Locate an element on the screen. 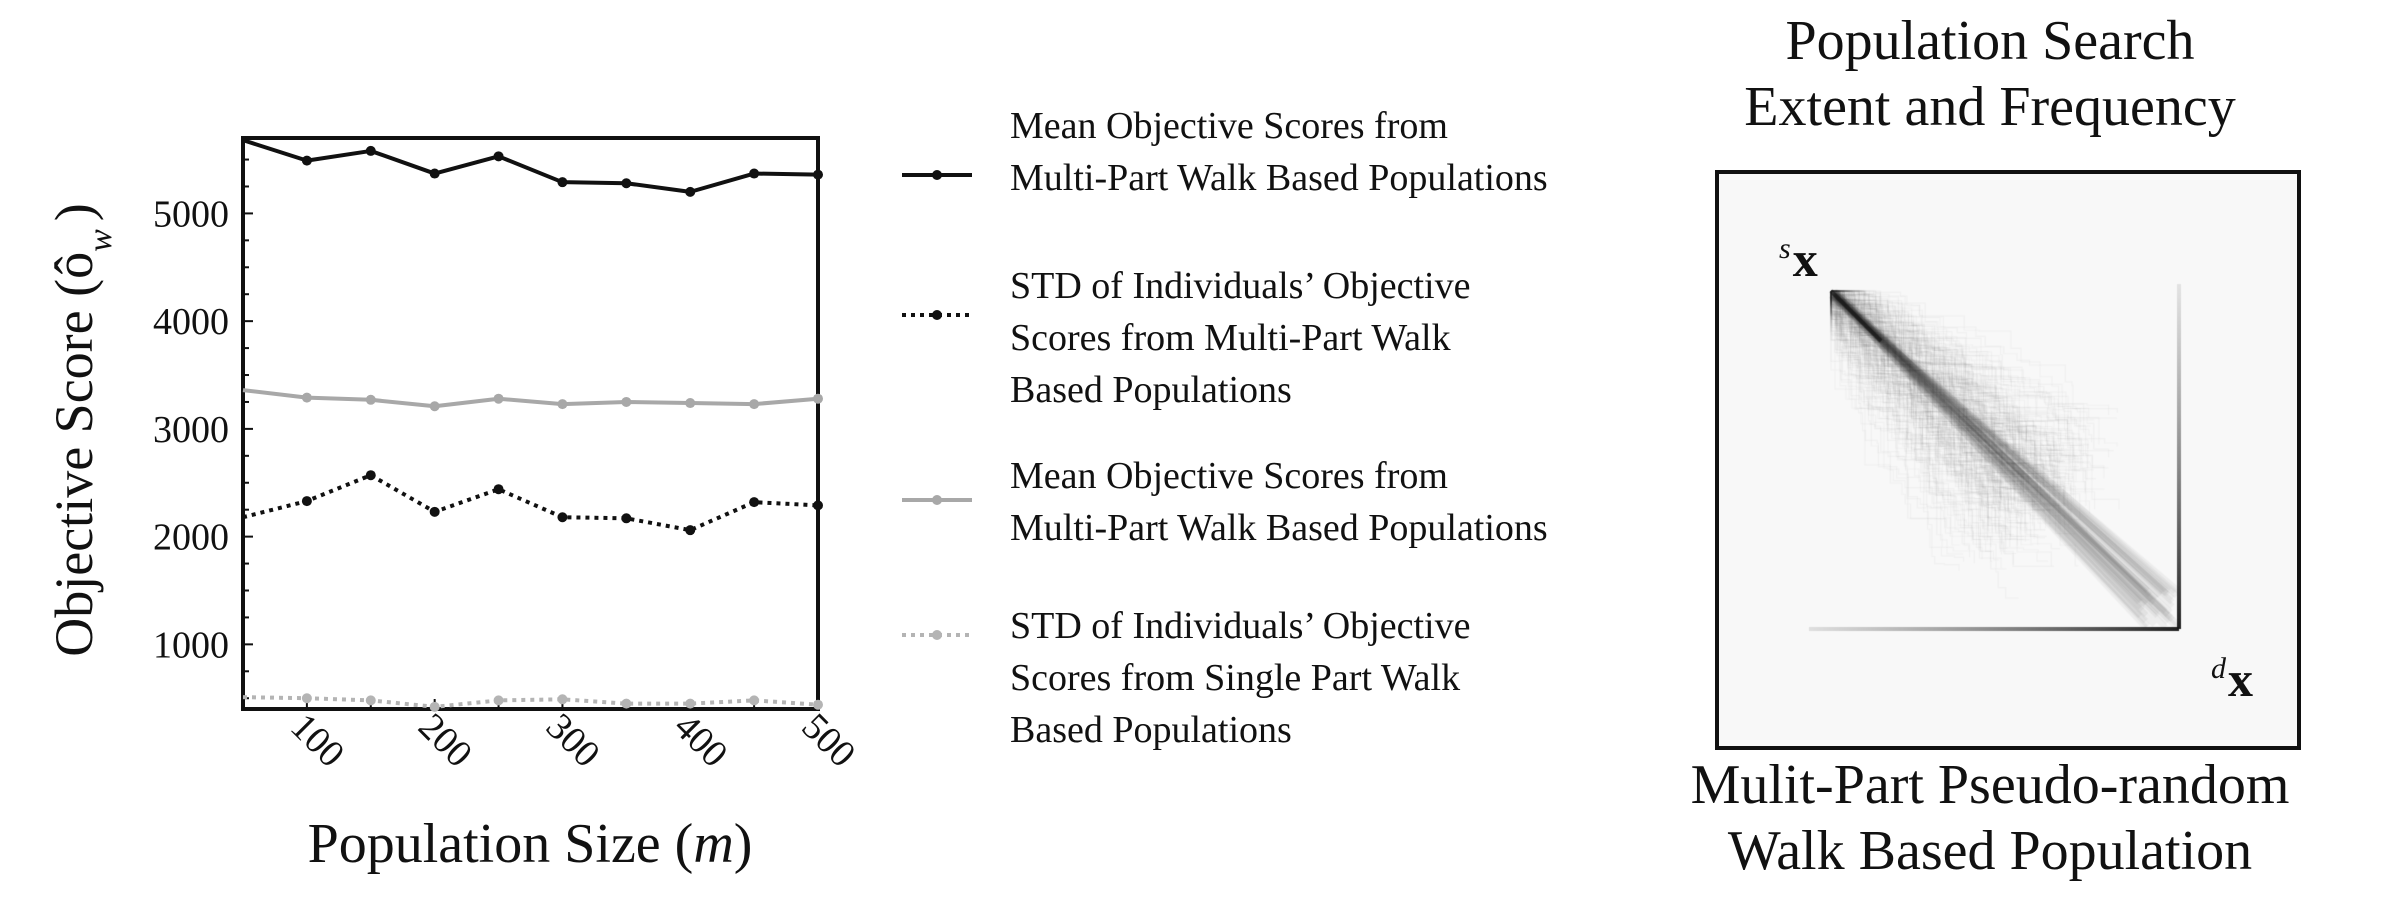  x-axis-label-variable: m is located at coordinates (713, 844).